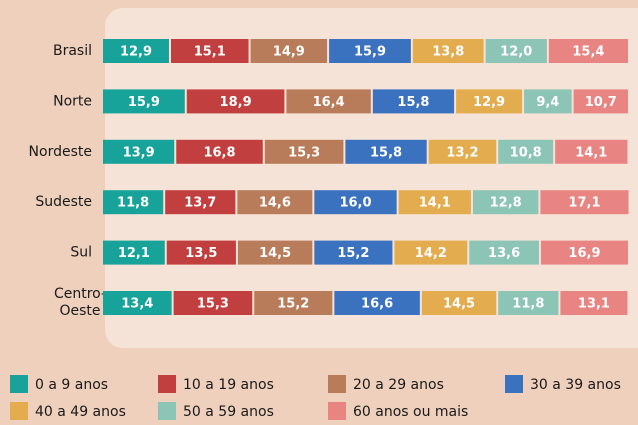 The width and height of the screenshot is (638, 425). I want to click on value-label: 10,8, so click(526, 152).